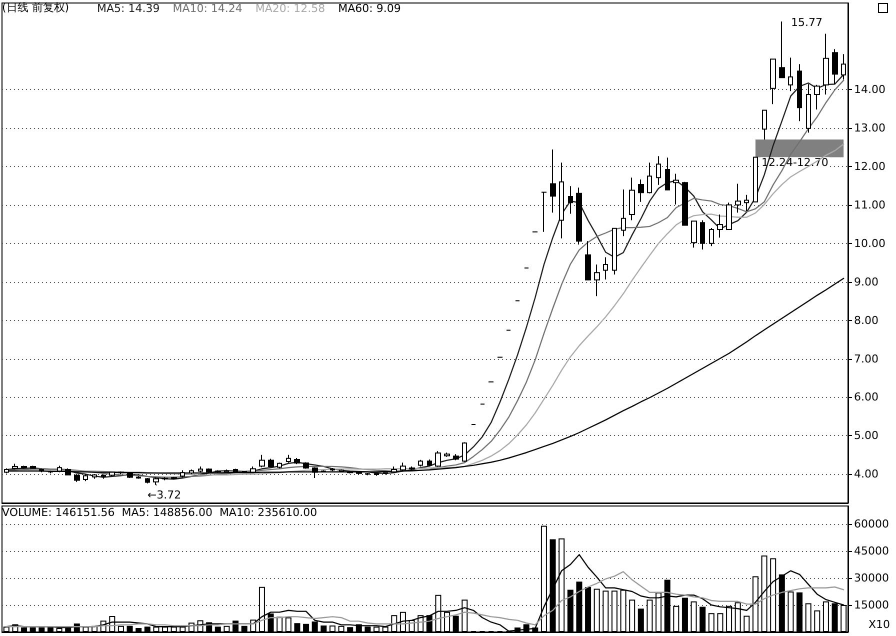  I want to click on text: X10, so click(879, 624).